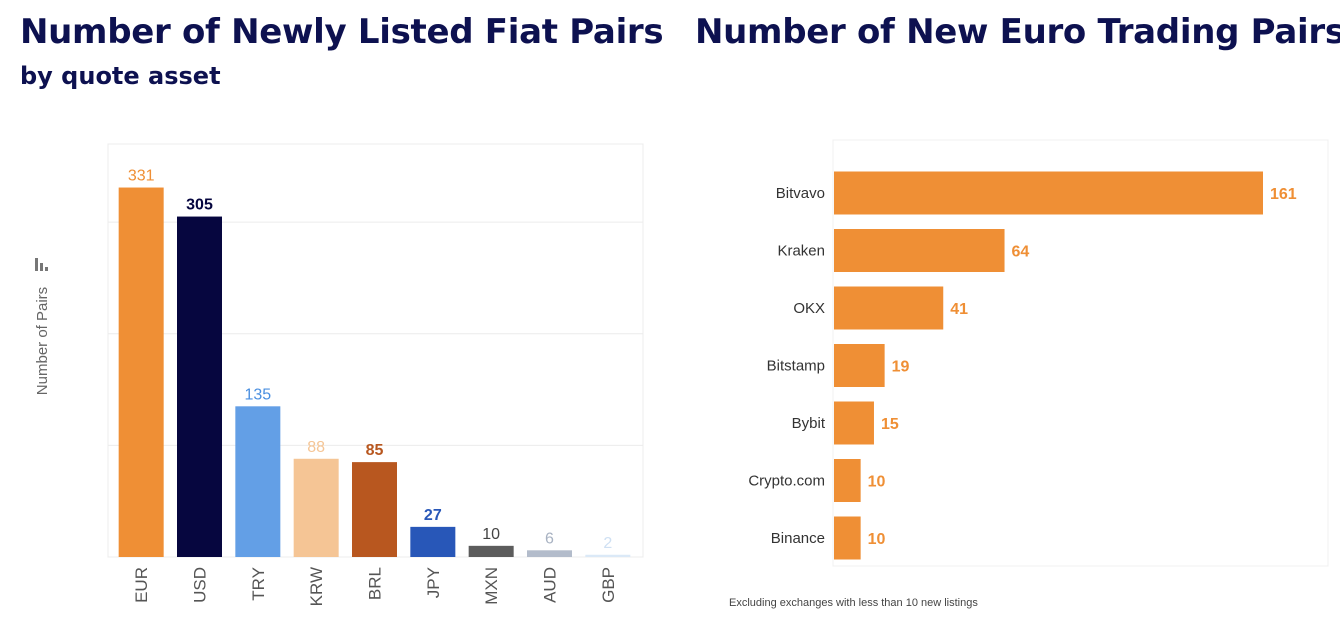 The width and height of the screenshot is (1340, 640). What do you see at coordinates (200, 585) in the screenshot?
I see `x-tick-label-usd: USD` at bounding box center [200, 585].